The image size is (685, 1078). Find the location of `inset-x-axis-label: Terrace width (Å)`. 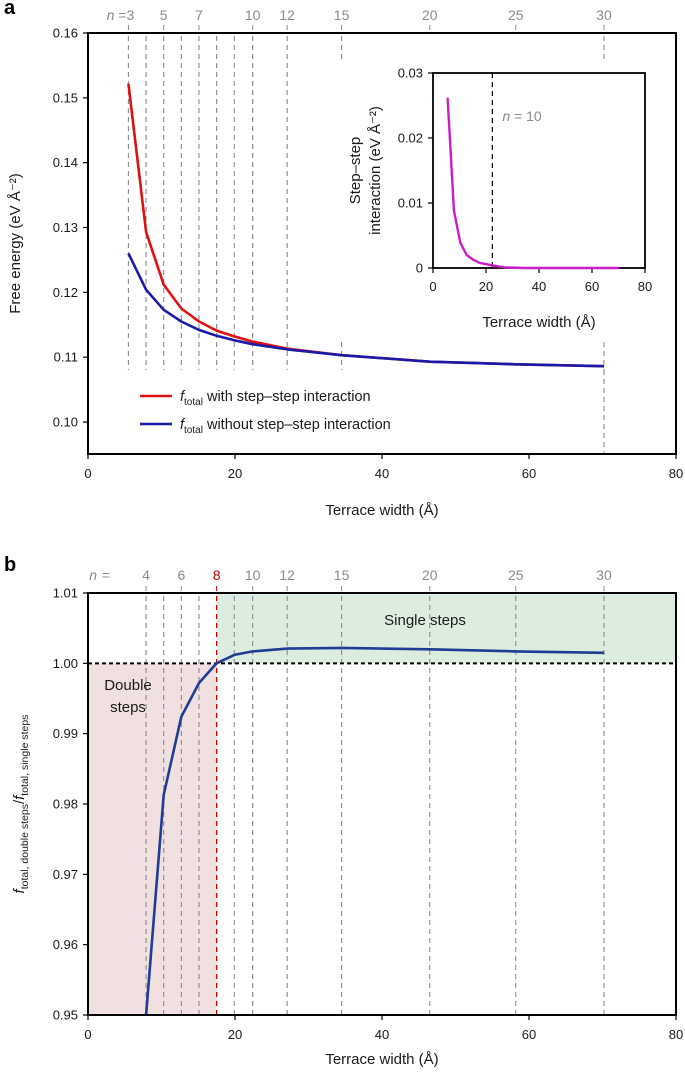

inset-x-axis-label: Terrace width (Å) is located at coordinates (538, 322).